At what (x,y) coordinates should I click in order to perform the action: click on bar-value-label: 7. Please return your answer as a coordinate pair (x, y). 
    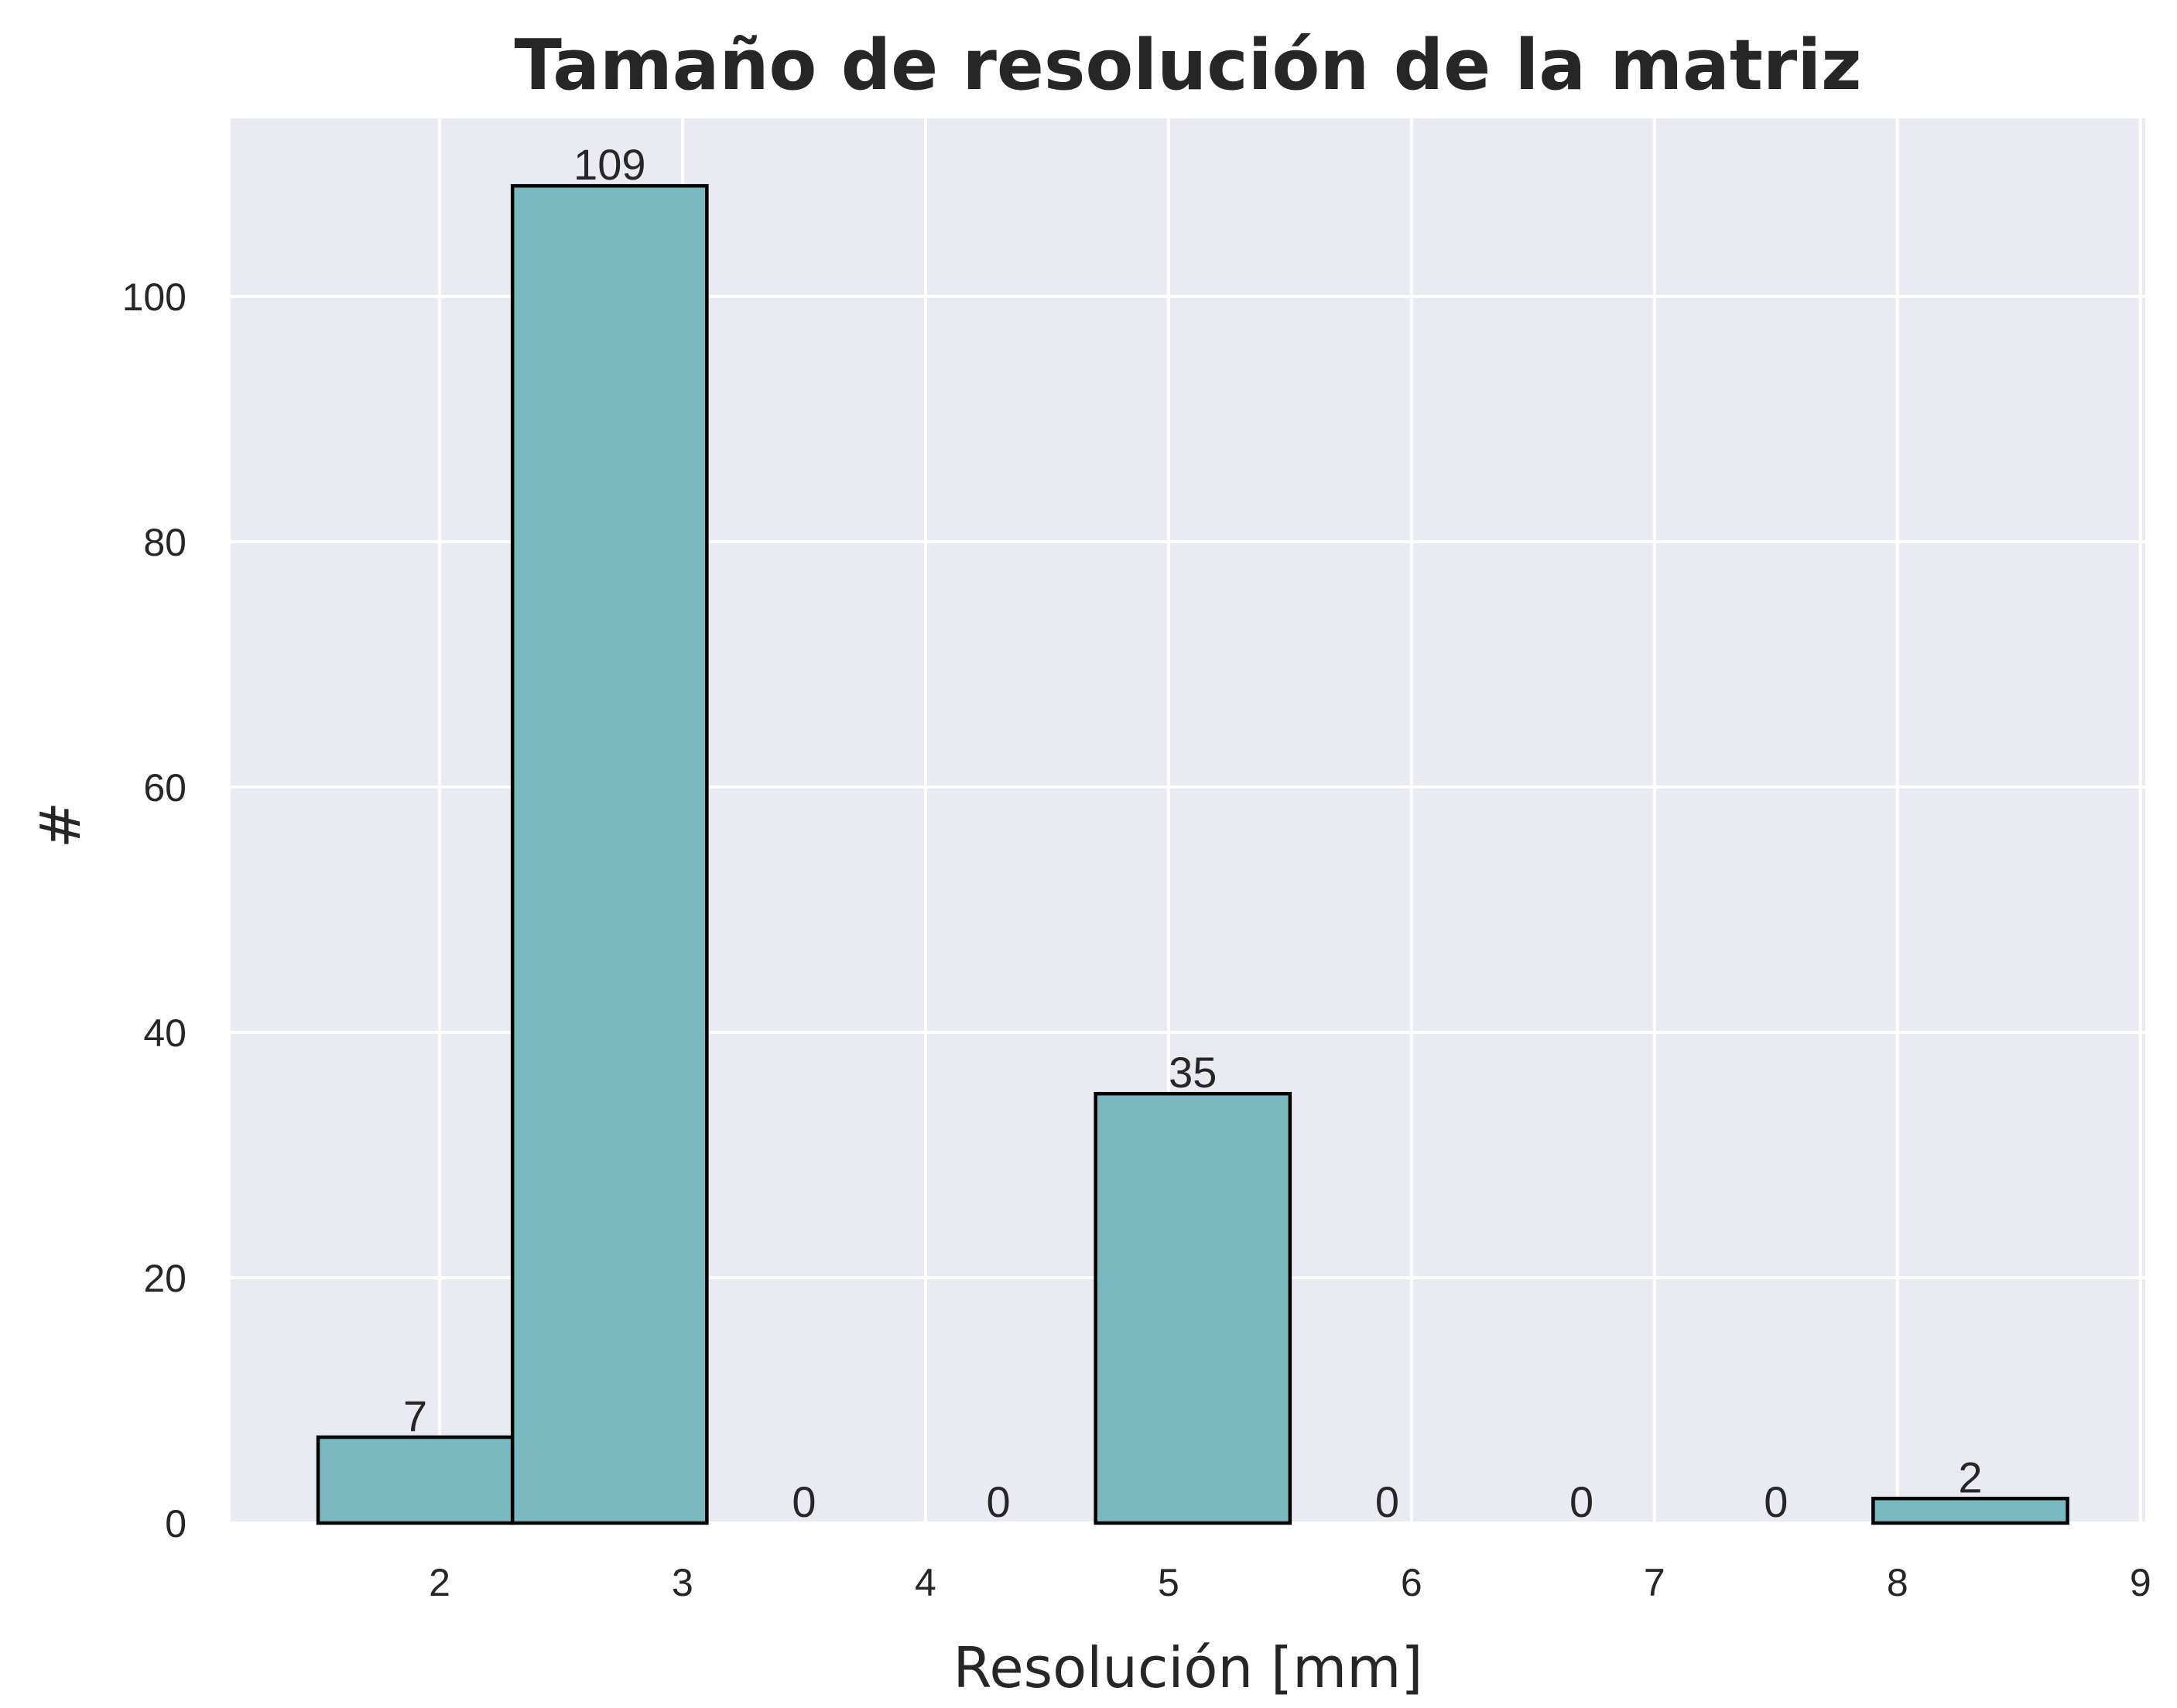
    Looking at the image, I should click on (415, 1416).